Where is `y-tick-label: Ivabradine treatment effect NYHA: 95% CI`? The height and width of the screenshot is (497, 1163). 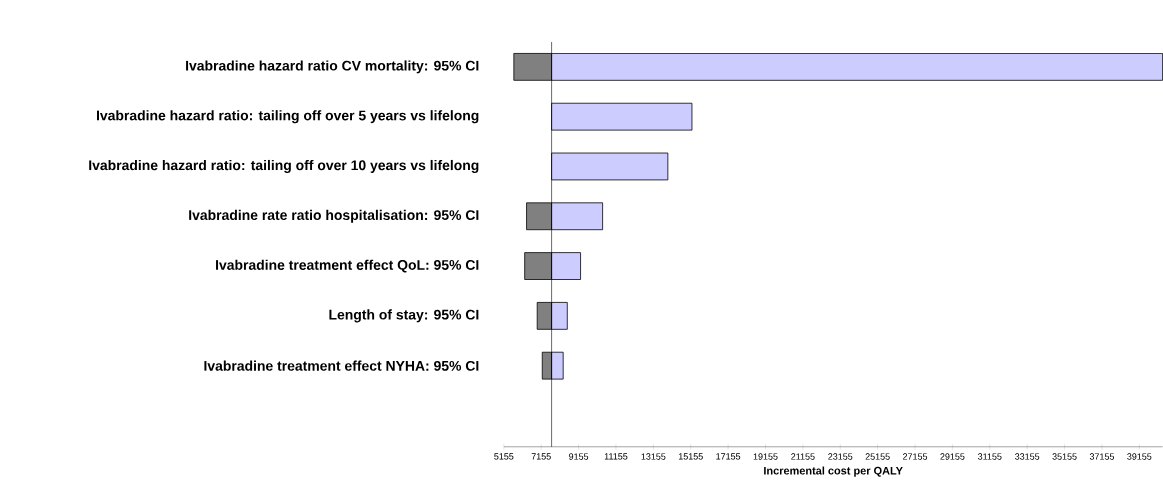 y-tick-label: Ivabradine treatment effect NYHA: 95% CI is located at coordinates (341, 365).